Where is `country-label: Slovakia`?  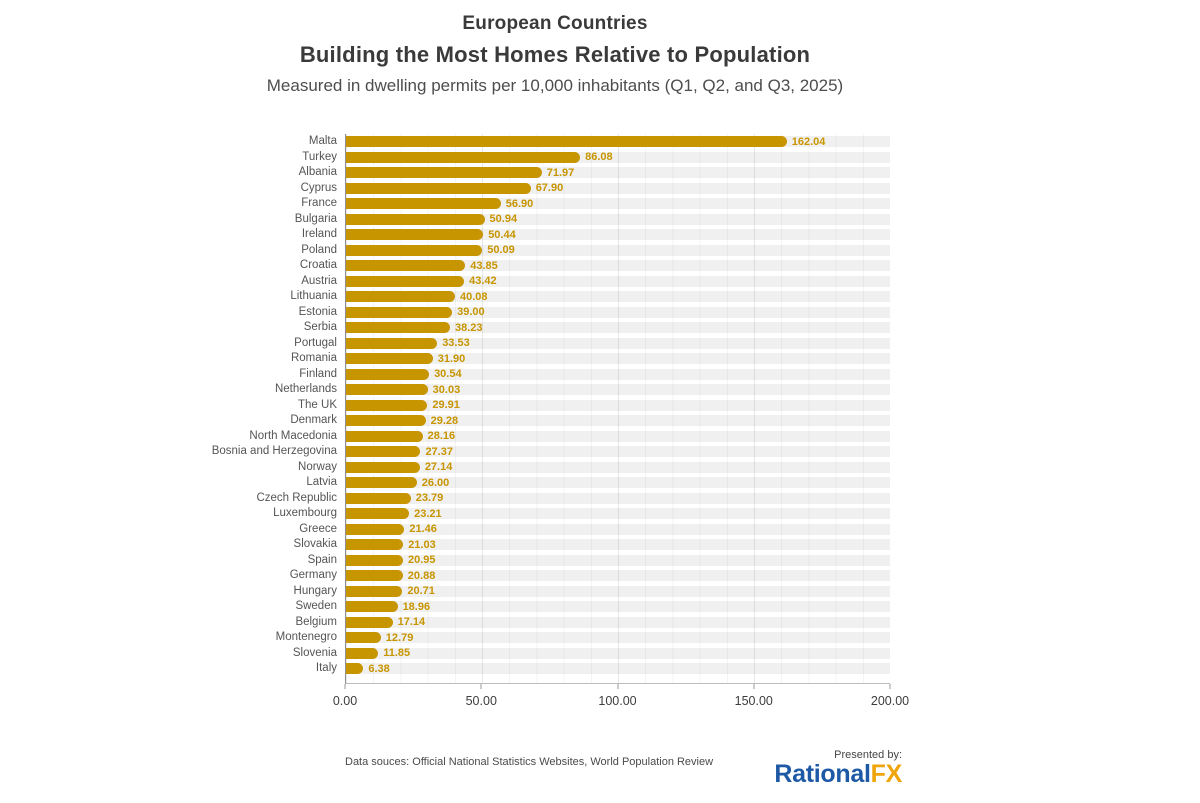 country-label: Slovakia is located at coordinates (315, 544).